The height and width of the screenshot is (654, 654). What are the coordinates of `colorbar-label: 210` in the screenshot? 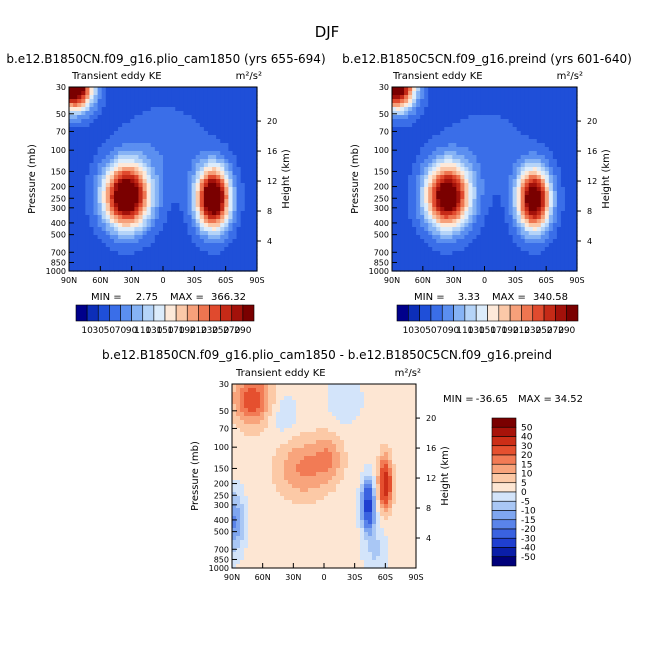 It's located at (198, 331).